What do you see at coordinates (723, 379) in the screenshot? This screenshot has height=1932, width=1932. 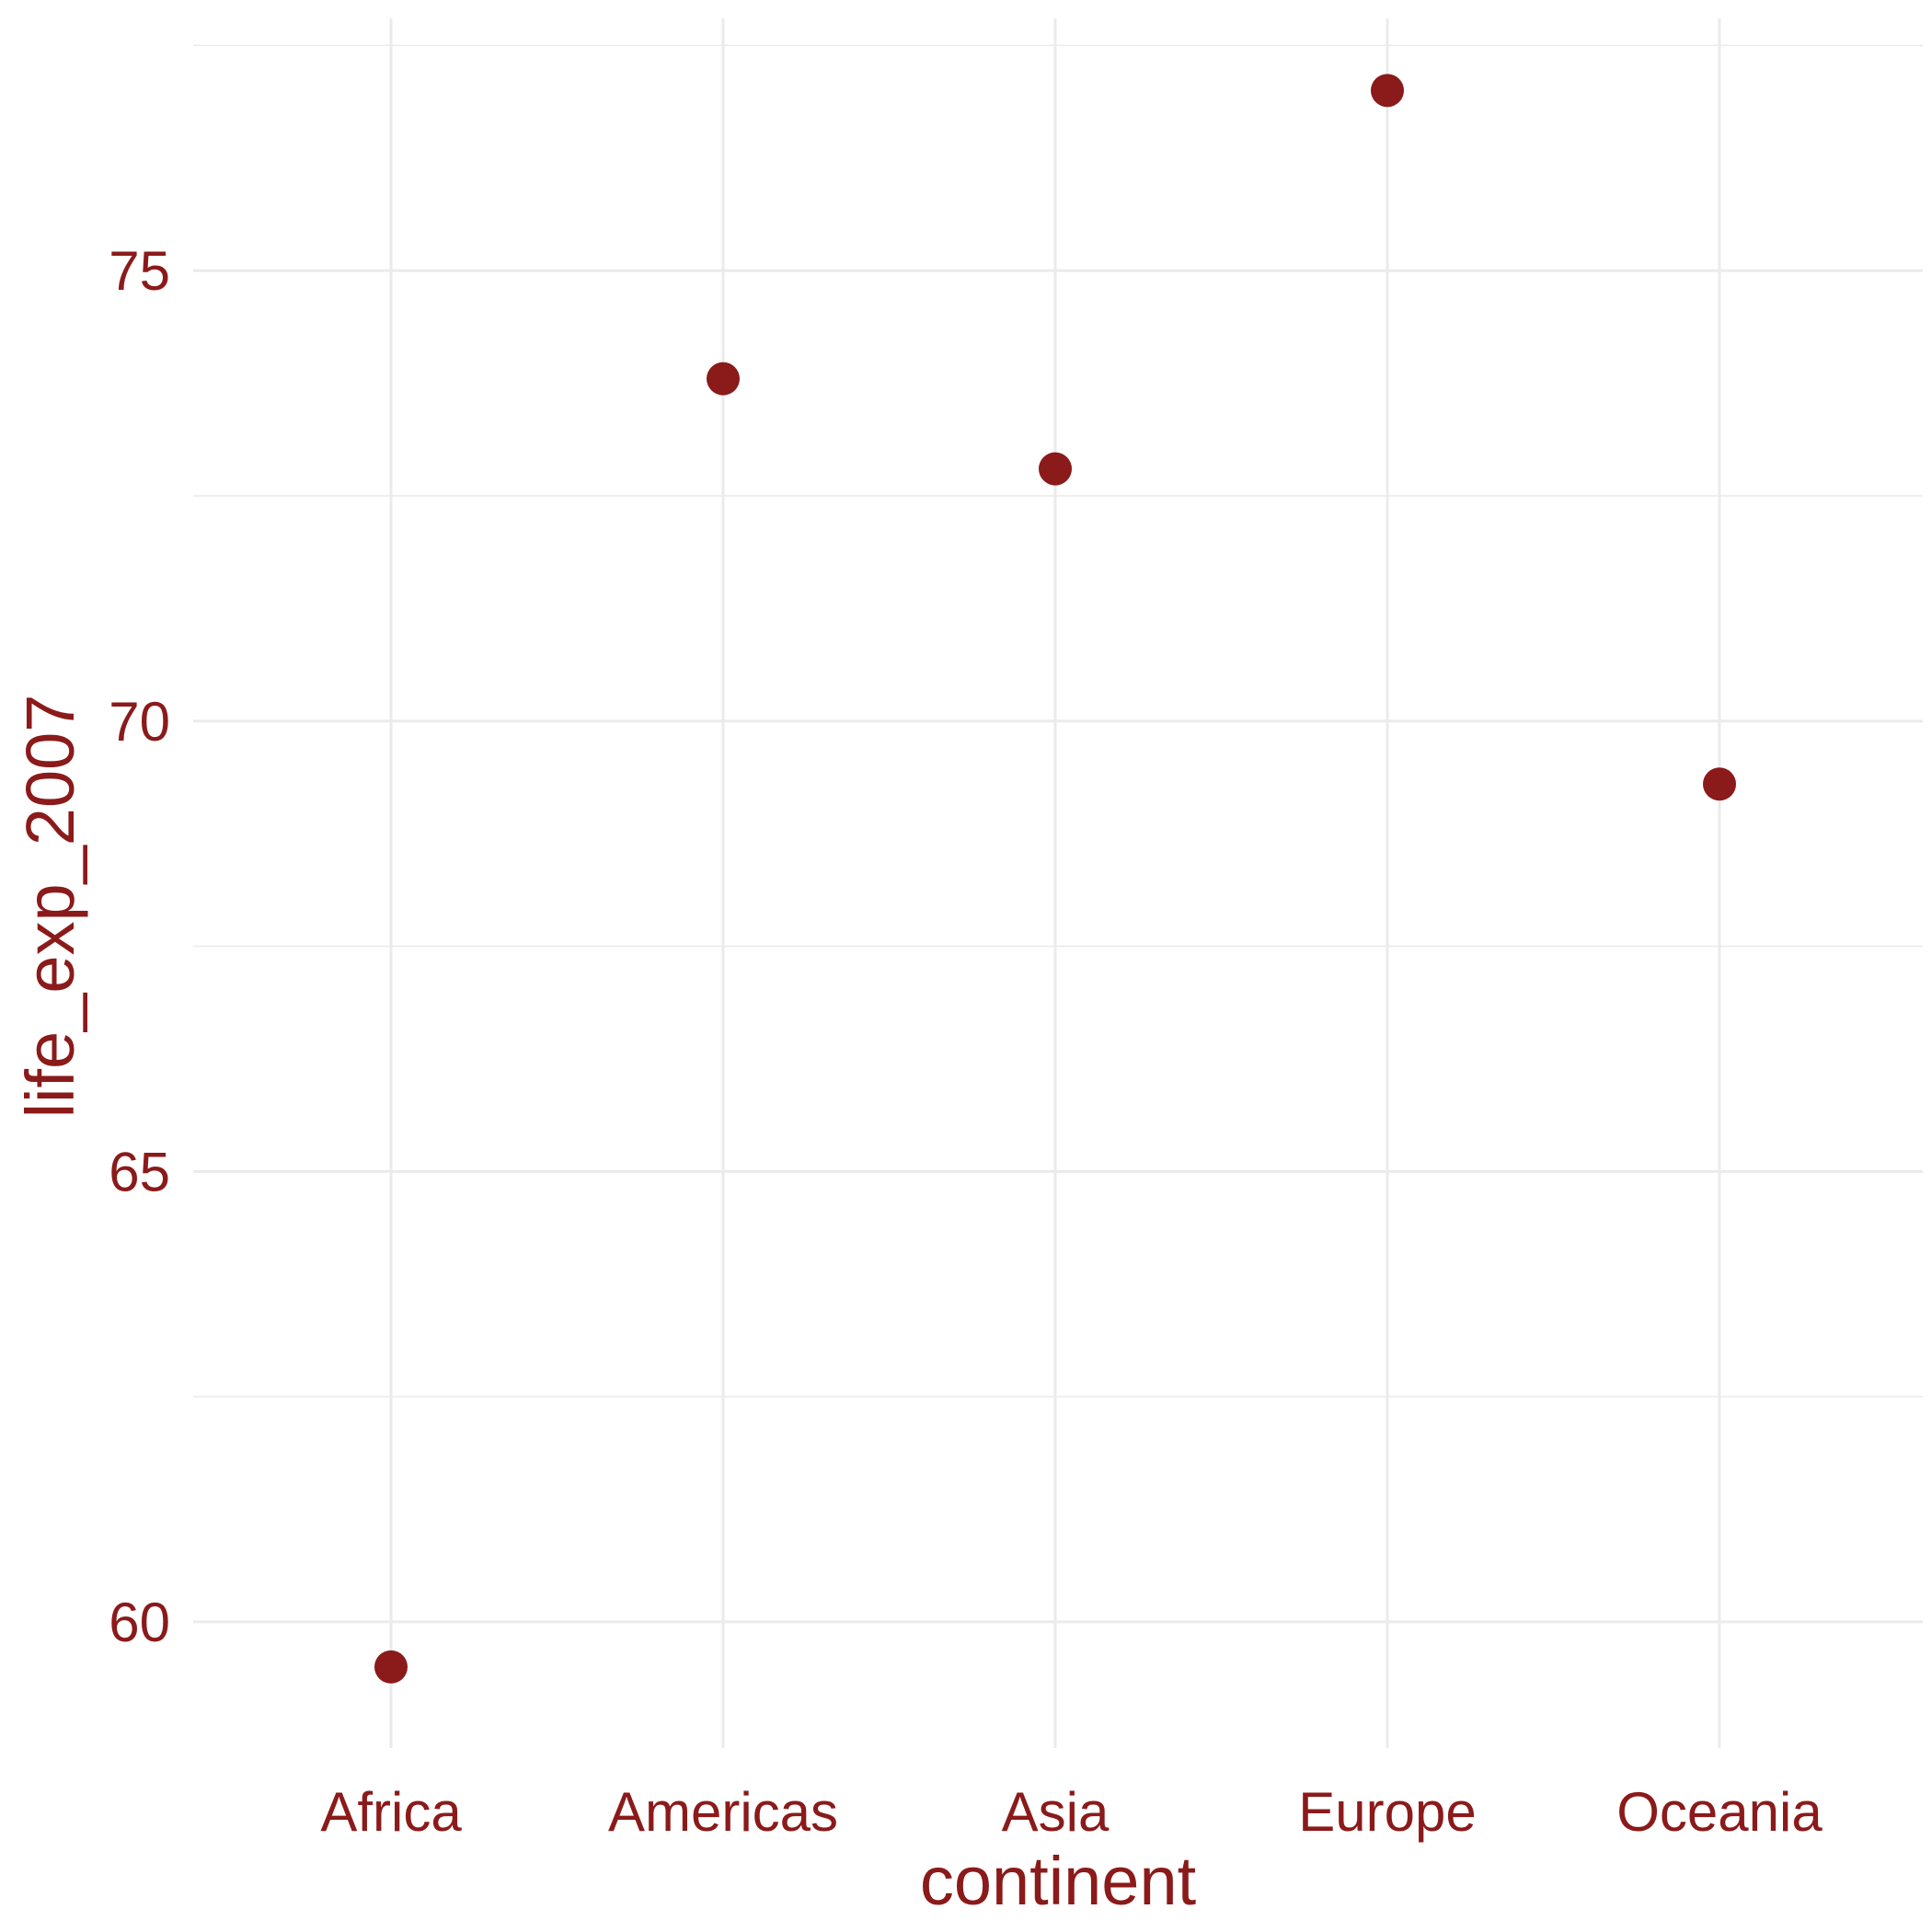 I see `data-point-americas` at bounding box center [723, 379].